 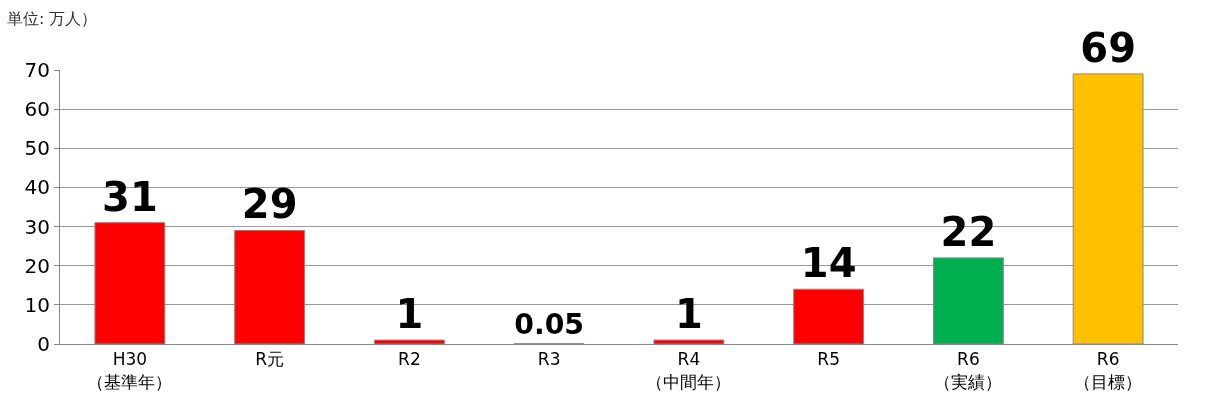 What do you see at coordinates (409, 359) in the screenshot?
I see `x-tick-label: R2` at bounding box center [409, 359].